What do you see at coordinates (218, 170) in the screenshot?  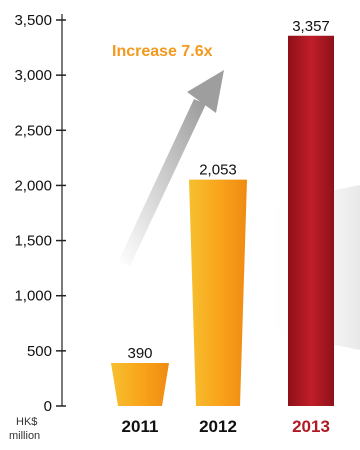 I see `value-label-2012: 2,053` at bounding box center [218, 170].